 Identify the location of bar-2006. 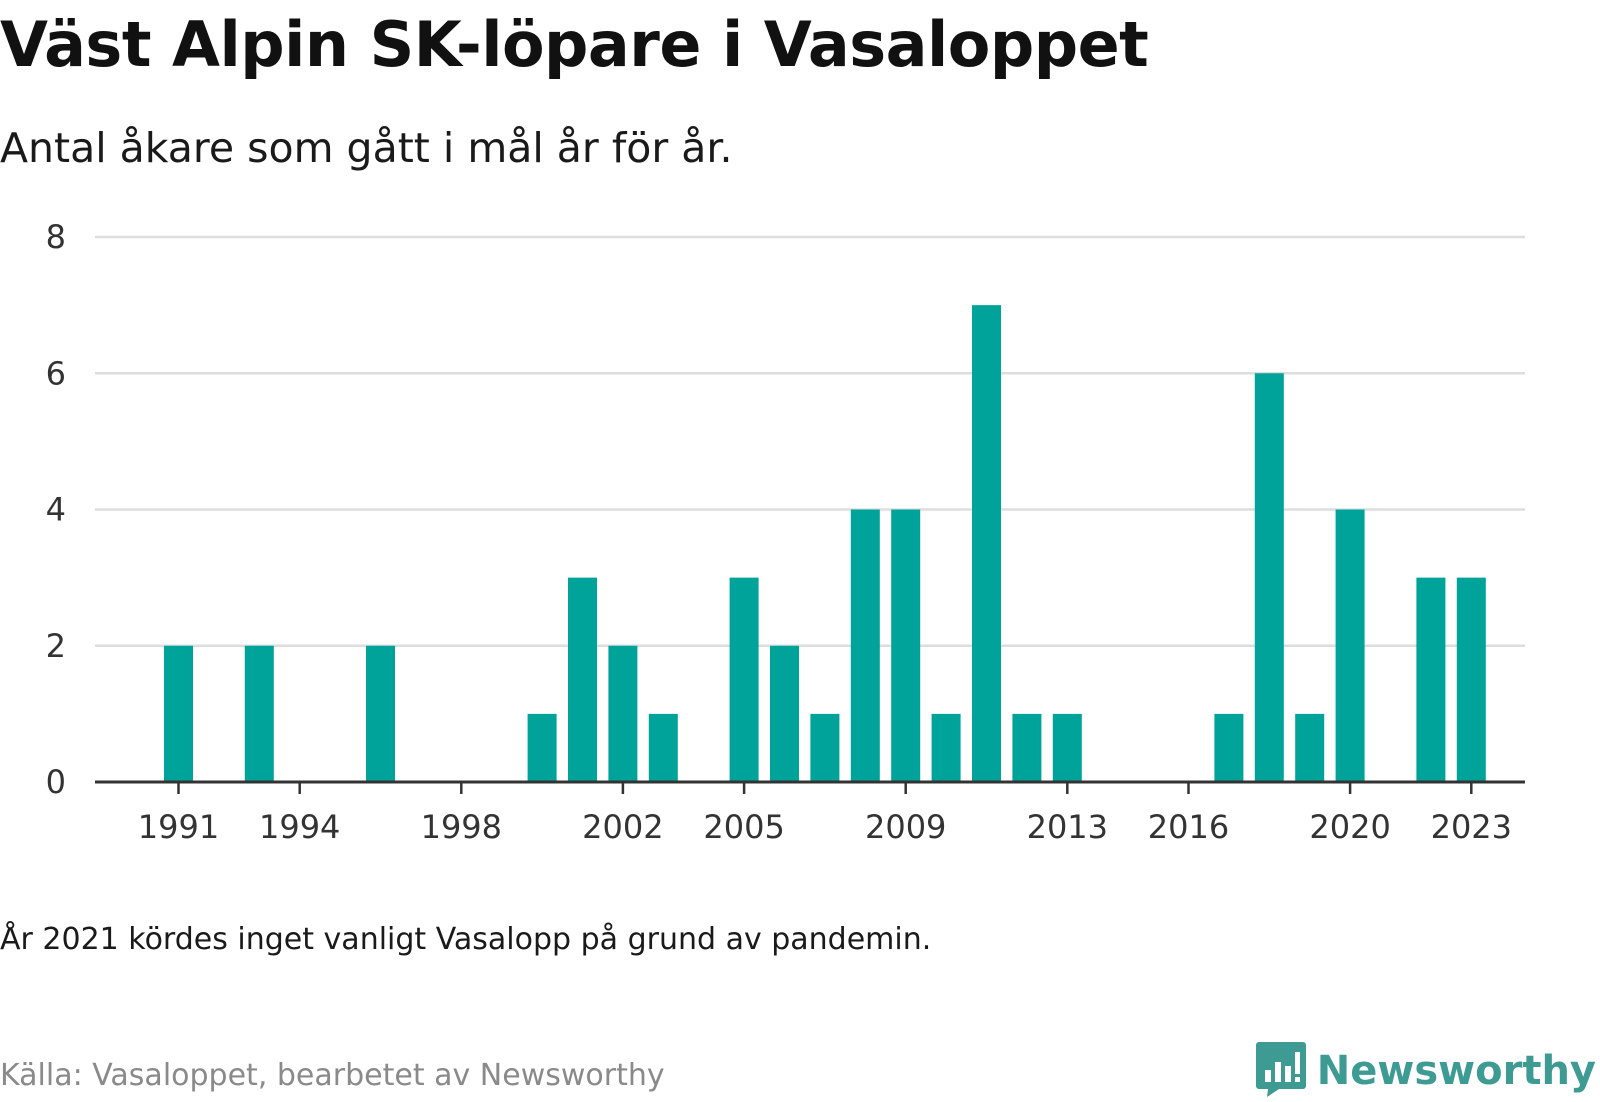
(784, 713).